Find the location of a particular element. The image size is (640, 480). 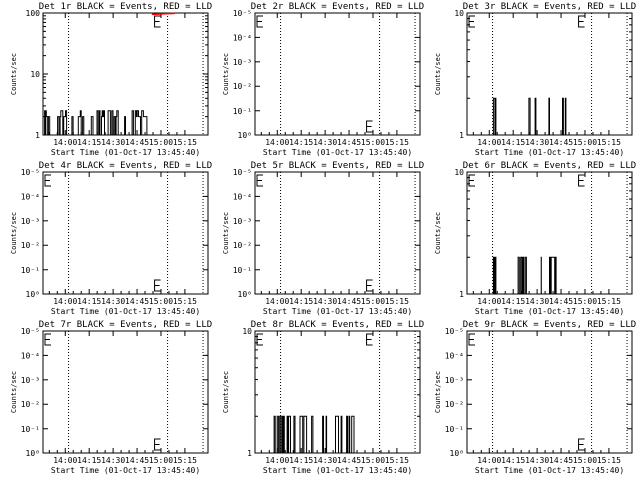

panel-title: Det 7r BLACK = Events, RED = LLD is located at coordinates (125, 325).